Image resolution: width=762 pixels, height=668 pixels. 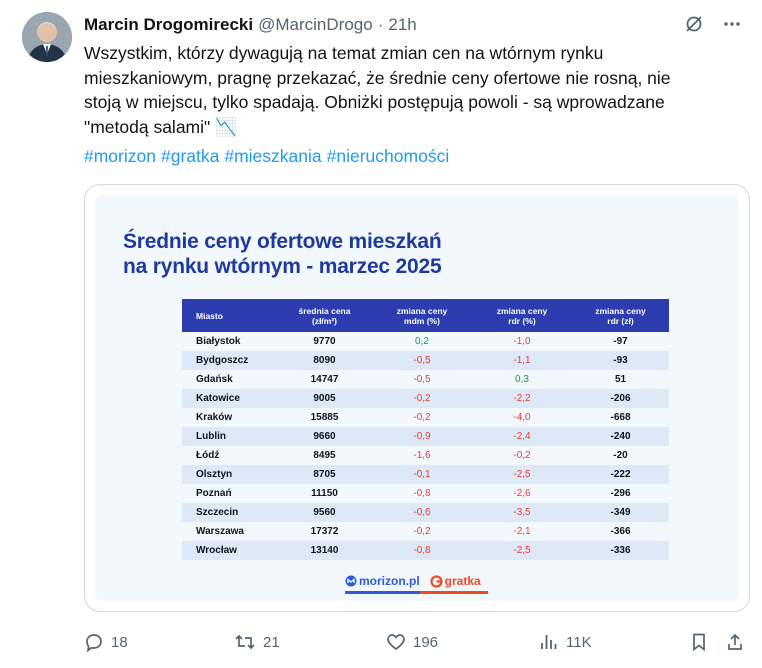 What do you see at coordinates (522, 512) in the screenshot?
I see `rdr-pct-change-cell: -3,5` at bounding box center [522, 512].